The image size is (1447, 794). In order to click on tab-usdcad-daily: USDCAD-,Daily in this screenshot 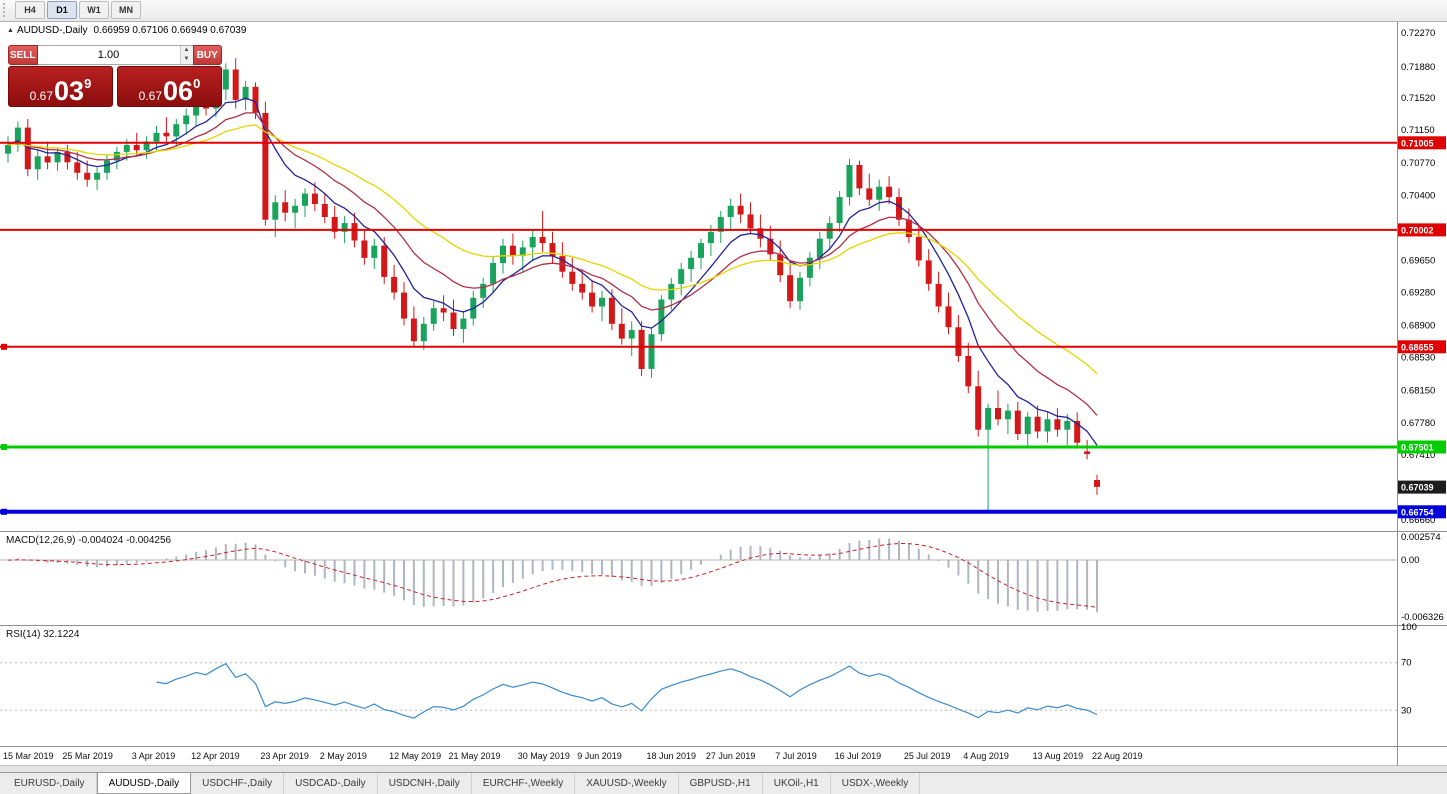, I will do `click(331, 783)`.